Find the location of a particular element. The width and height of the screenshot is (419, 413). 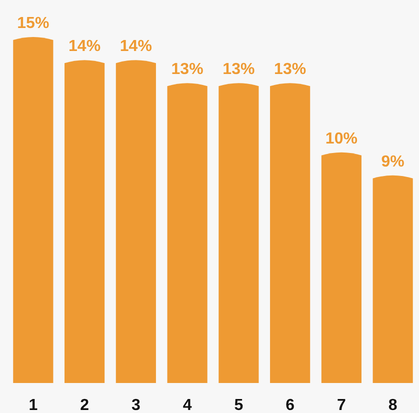

x-tick-label: 2 is located at coordinates (85, 405).